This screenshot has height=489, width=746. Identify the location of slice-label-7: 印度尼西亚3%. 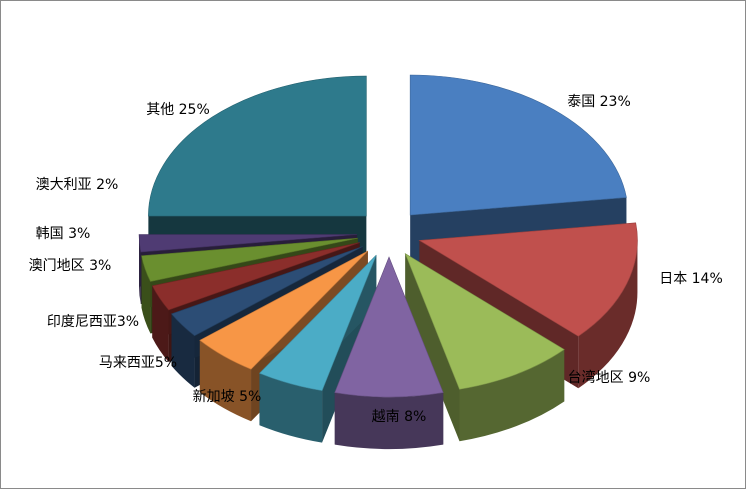
(93, 322).